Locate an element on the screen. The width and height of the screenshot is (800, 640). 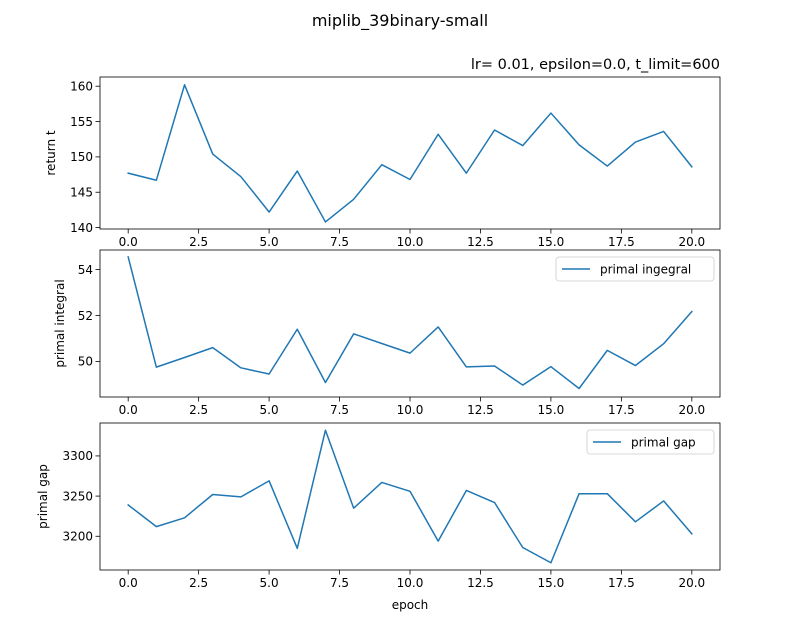
y-tick-label: 3300 is located at coordinates (77, 456).